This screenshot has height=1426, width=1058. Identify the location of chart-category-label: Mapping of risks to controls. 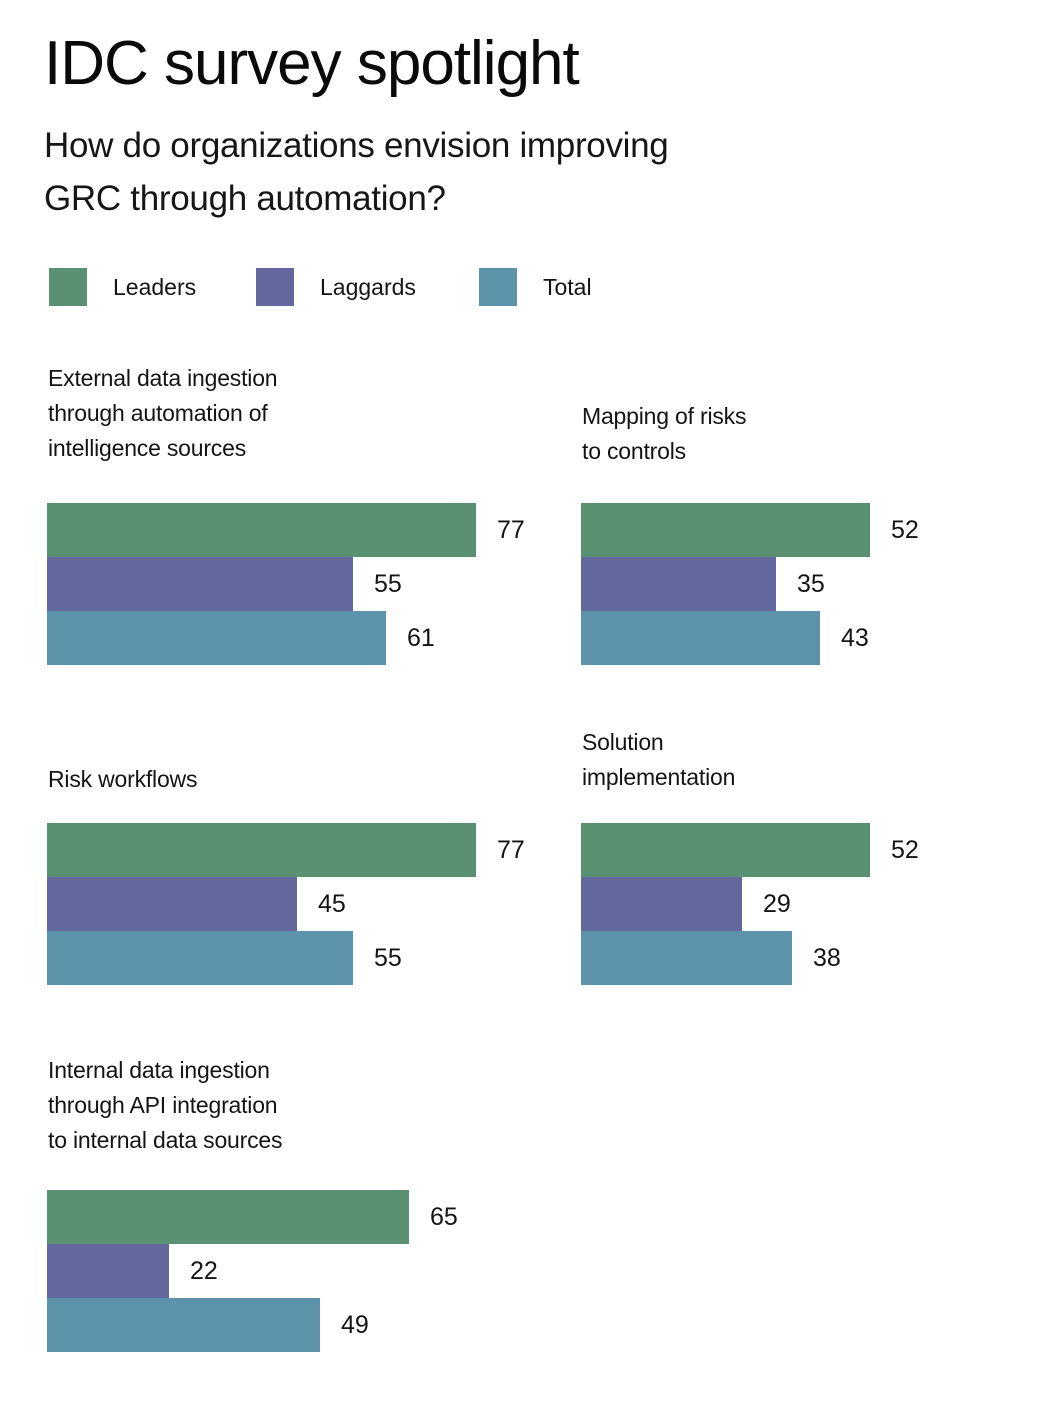
(664, 434).